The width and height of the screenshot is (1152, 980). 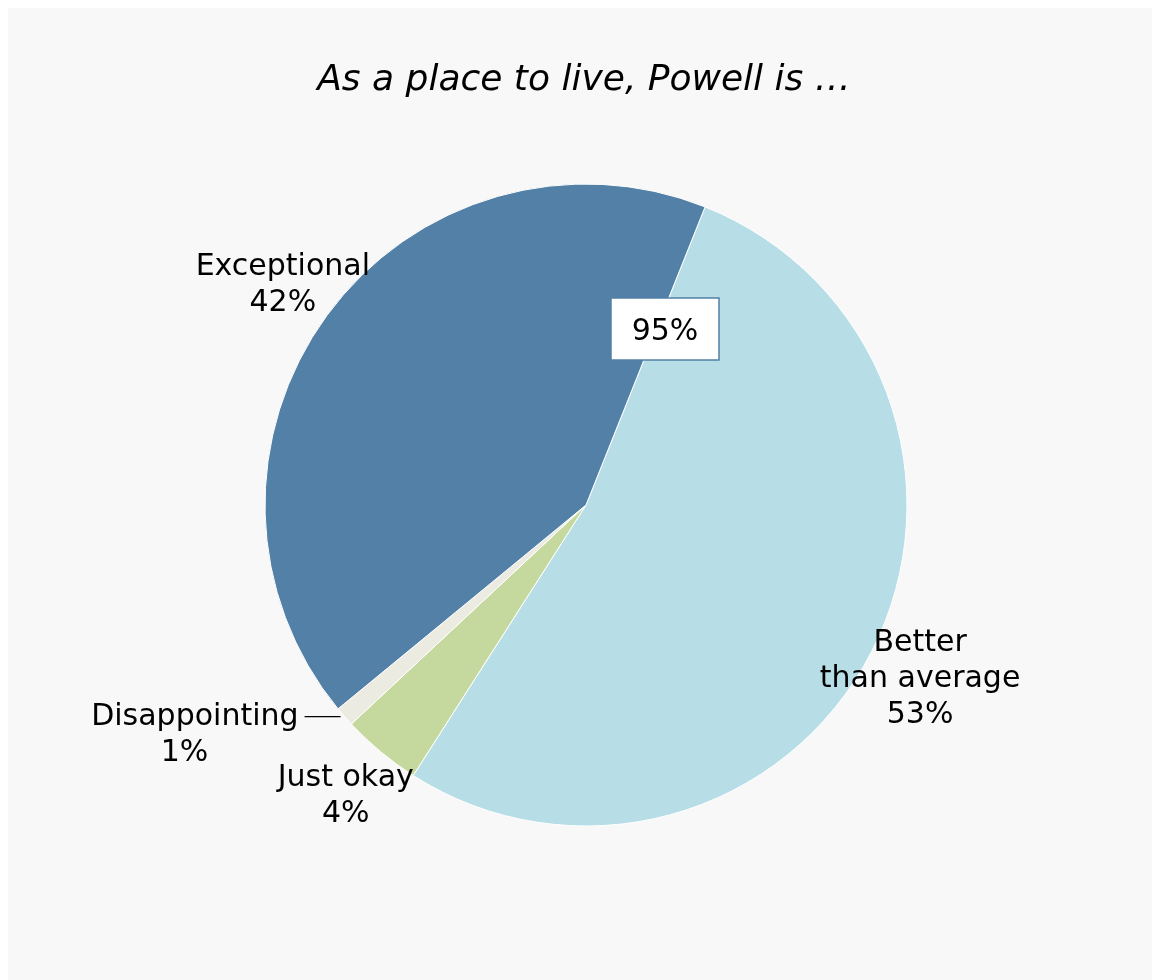 I want to click on slice-label: Just okay, so click(x=344, y=775).